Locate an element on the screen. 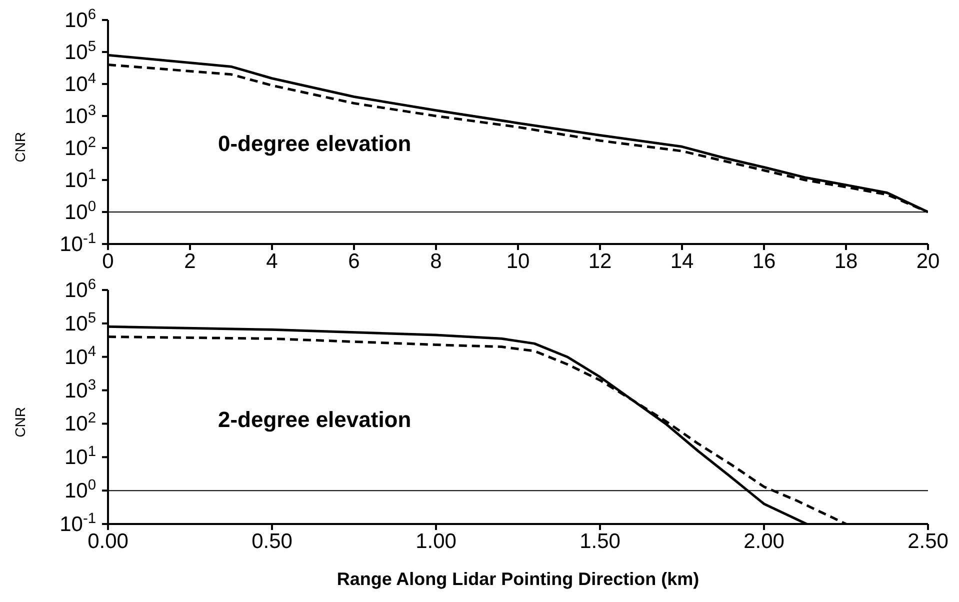  x-tick-label: 6 is located at coordinates (354, 261).